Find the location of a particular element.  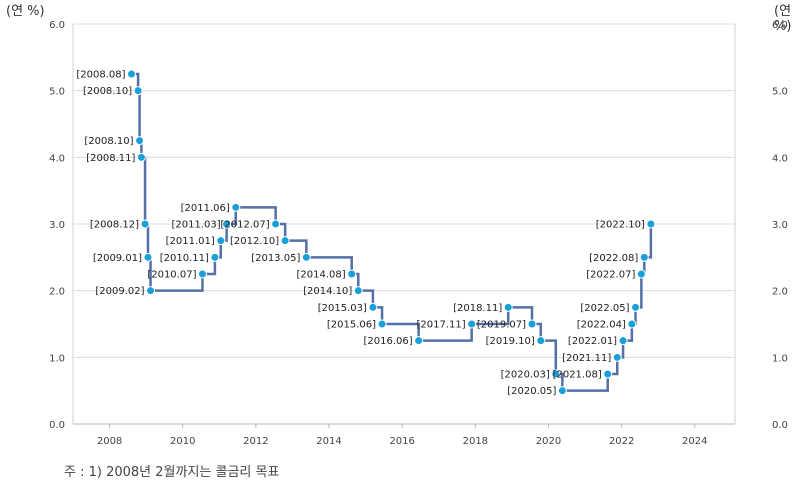

data-point-label: [2012.10] is located at coordinates (254, 241).